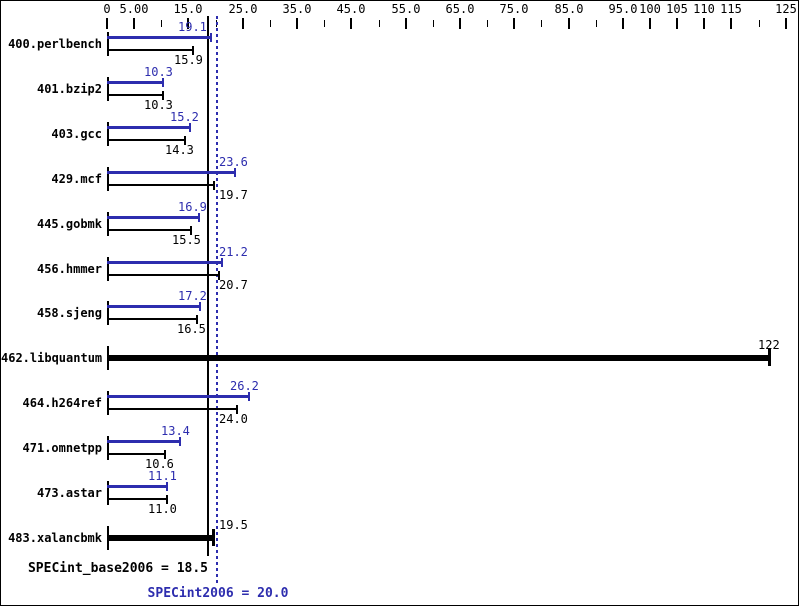 The height and width of the screenshot is (606, 799). What do you see at coordinates (184, 117) in the screenshot?
I see `peak-value-label: 15.2` at bounding box center [184, 117].